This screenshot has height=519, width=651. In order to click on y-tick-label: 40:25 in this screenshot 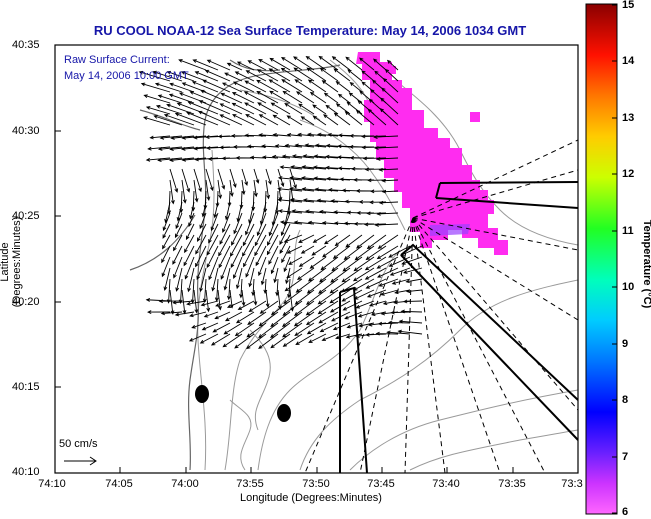, I will do `click(26, 216)`.